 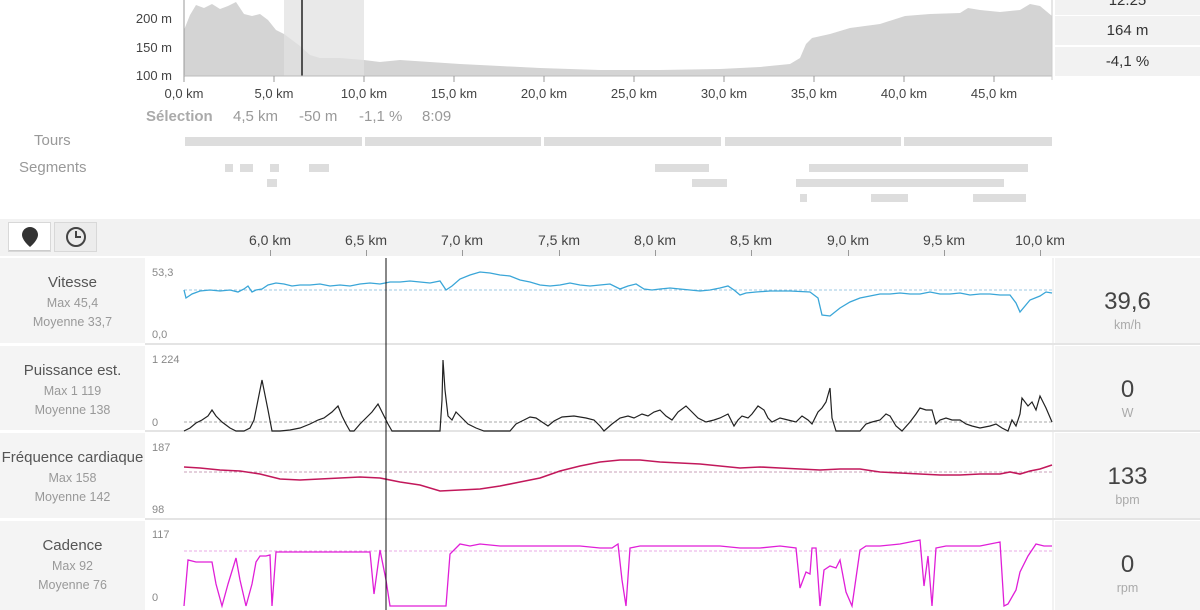 I want to click on panel-y-max: 53,3, so click(x=163, y=273).